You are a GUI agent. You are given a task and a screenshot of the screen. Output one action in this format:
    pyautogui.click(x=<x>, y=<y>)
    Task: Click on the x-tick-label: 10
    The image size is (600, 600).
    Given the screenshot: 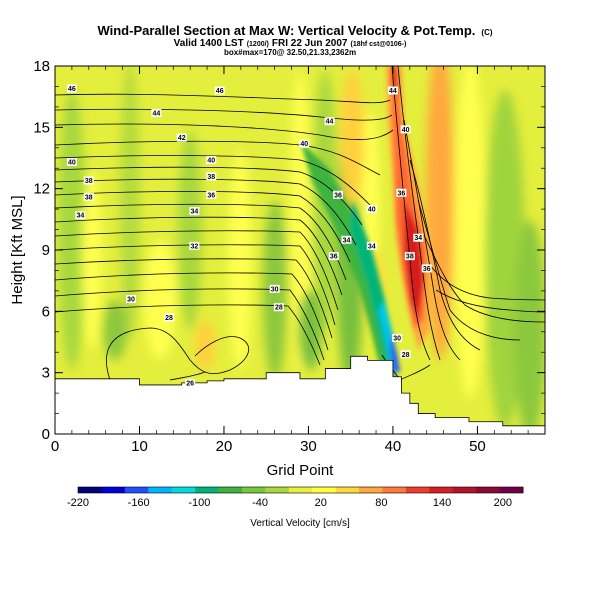 What is the action you would take?
    pyautogui.click(x=139, y=446)
    